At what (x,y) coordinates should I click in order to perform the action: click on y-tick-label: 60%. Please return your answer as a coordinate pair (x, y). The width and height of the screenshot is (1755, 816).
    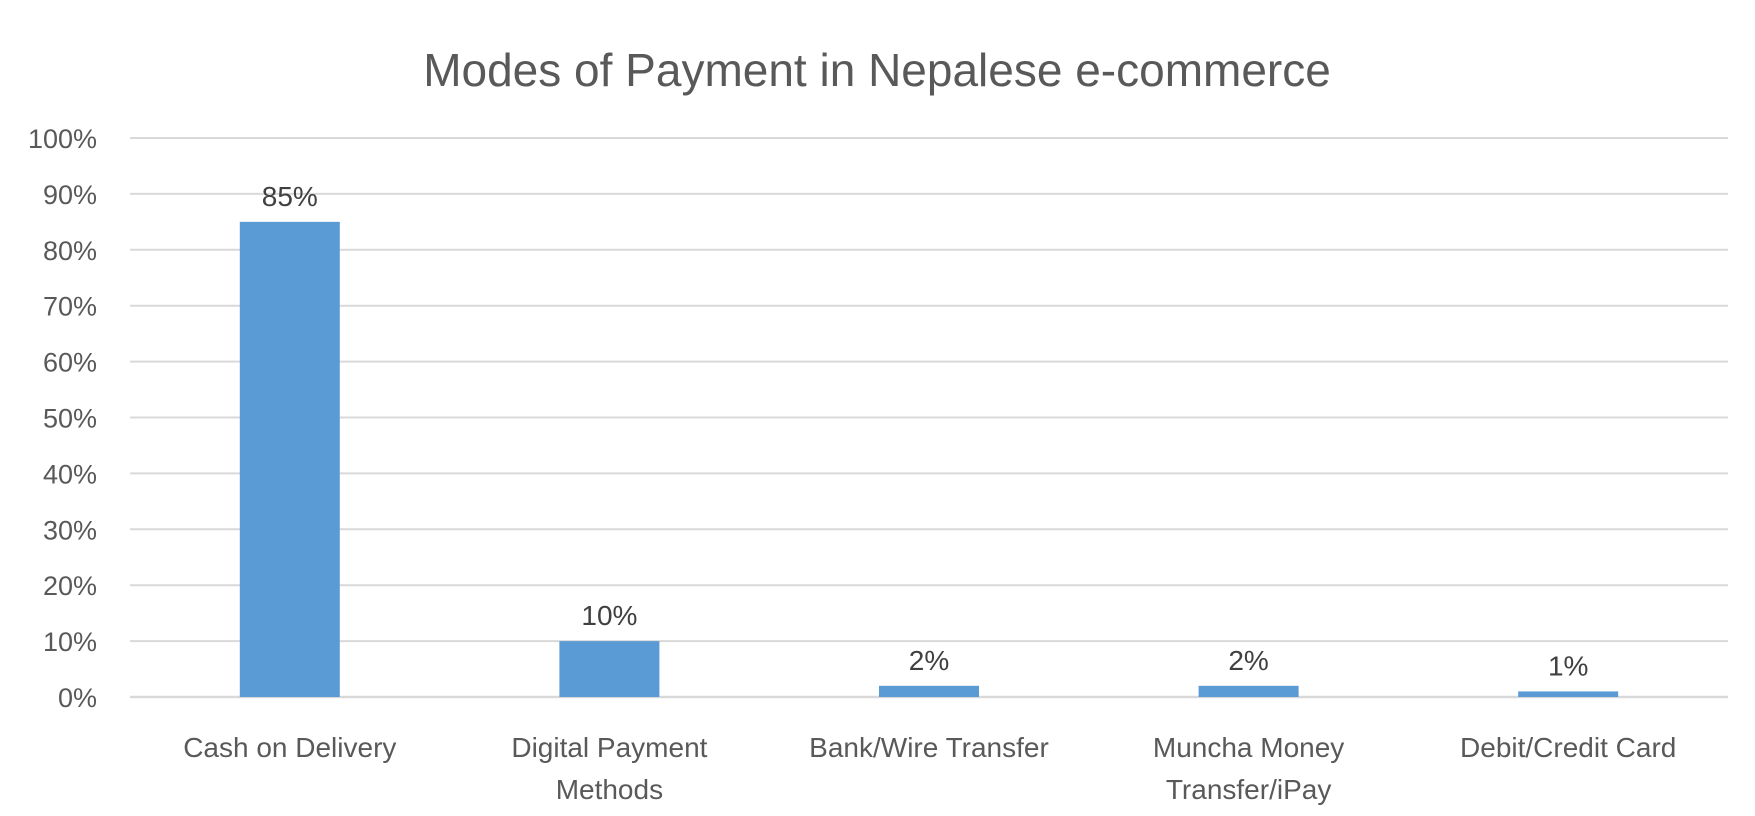
    Looking at the image, I should click on (70, 363).